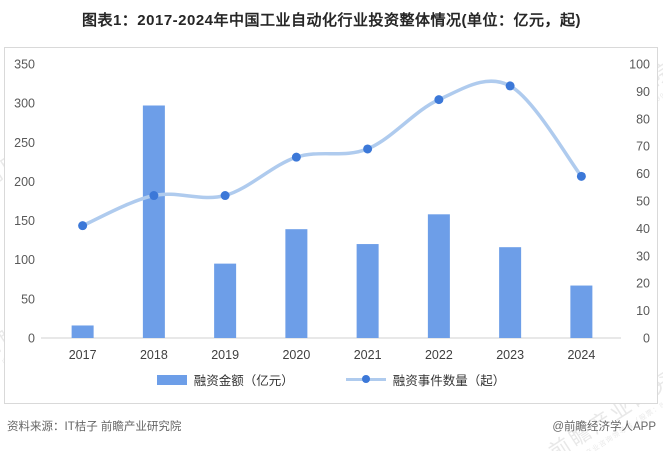  Describe the element at coordinates (643, 202) in the screenshot. I see `right-axis-tick: 50` at that location.